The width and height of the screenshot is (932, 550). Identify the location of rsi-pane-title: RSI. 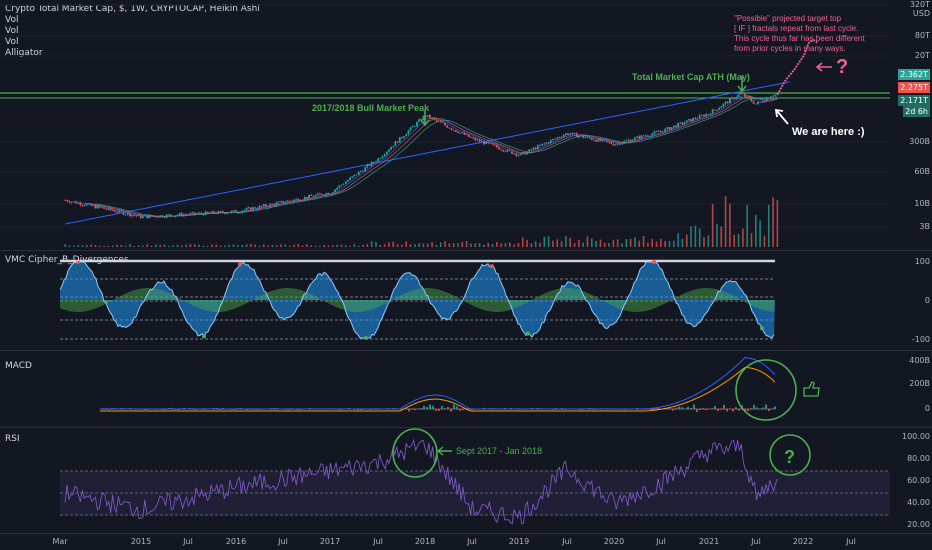
(12, 439).